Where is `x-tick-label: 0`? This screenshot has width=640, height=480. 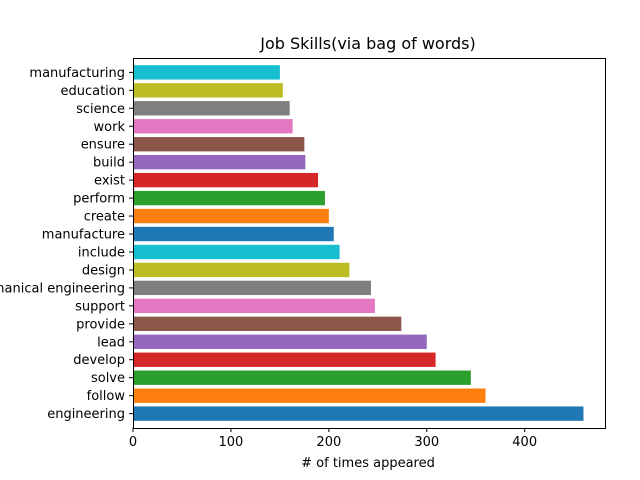
x-tick-label: 0 is located at coordinates (133, 442).